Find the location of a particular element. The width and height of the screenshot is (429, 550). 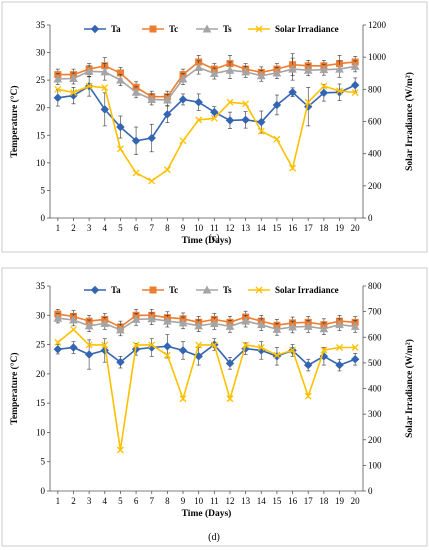

right-tick-label: 0 is located at coordinates (370, 491).